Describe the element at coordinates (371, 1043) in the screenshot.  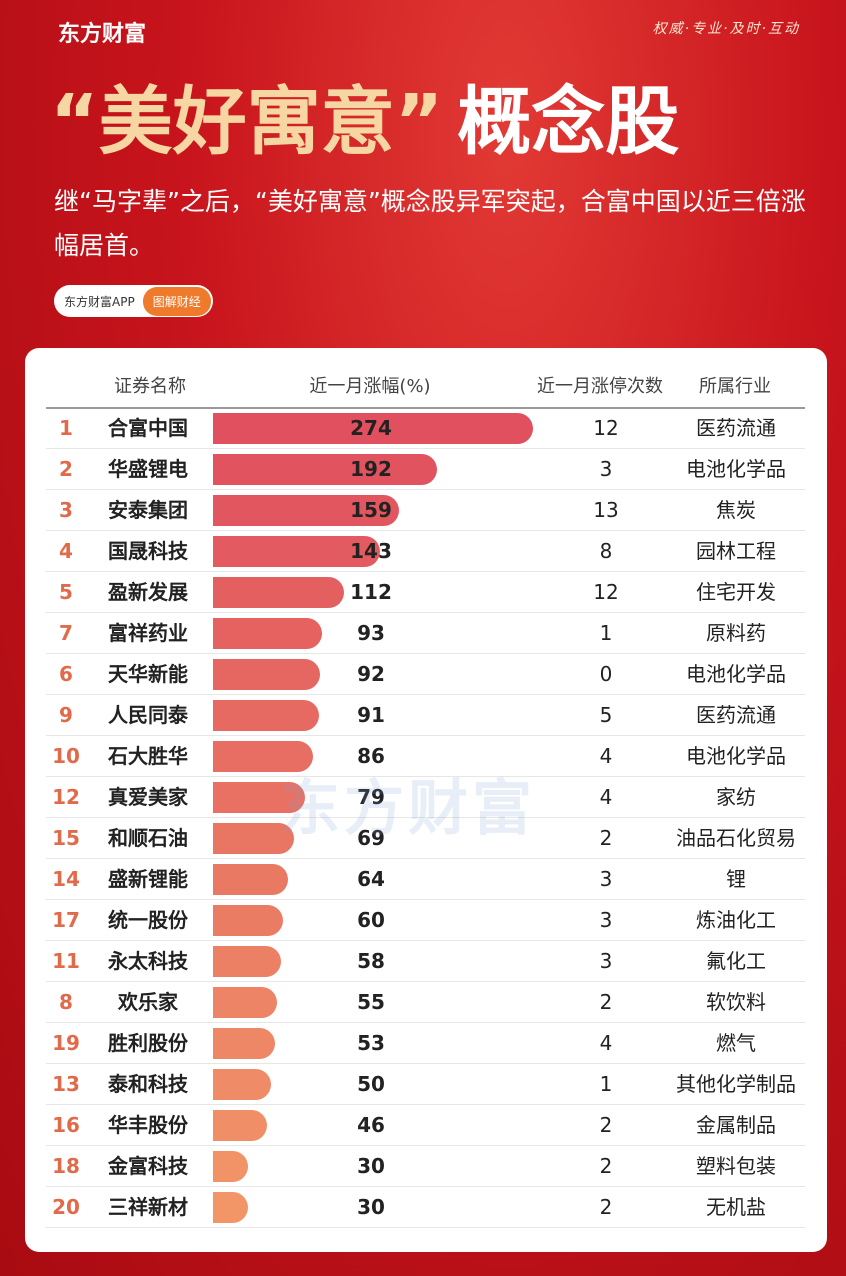
I see `gain-value: 53` at that location.